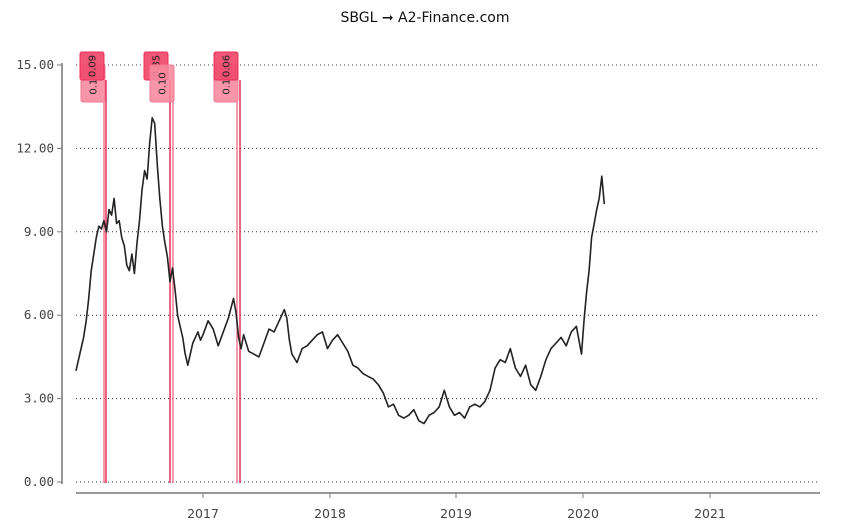  I want to click on x-tick-label: 2017, so click(203, 513).